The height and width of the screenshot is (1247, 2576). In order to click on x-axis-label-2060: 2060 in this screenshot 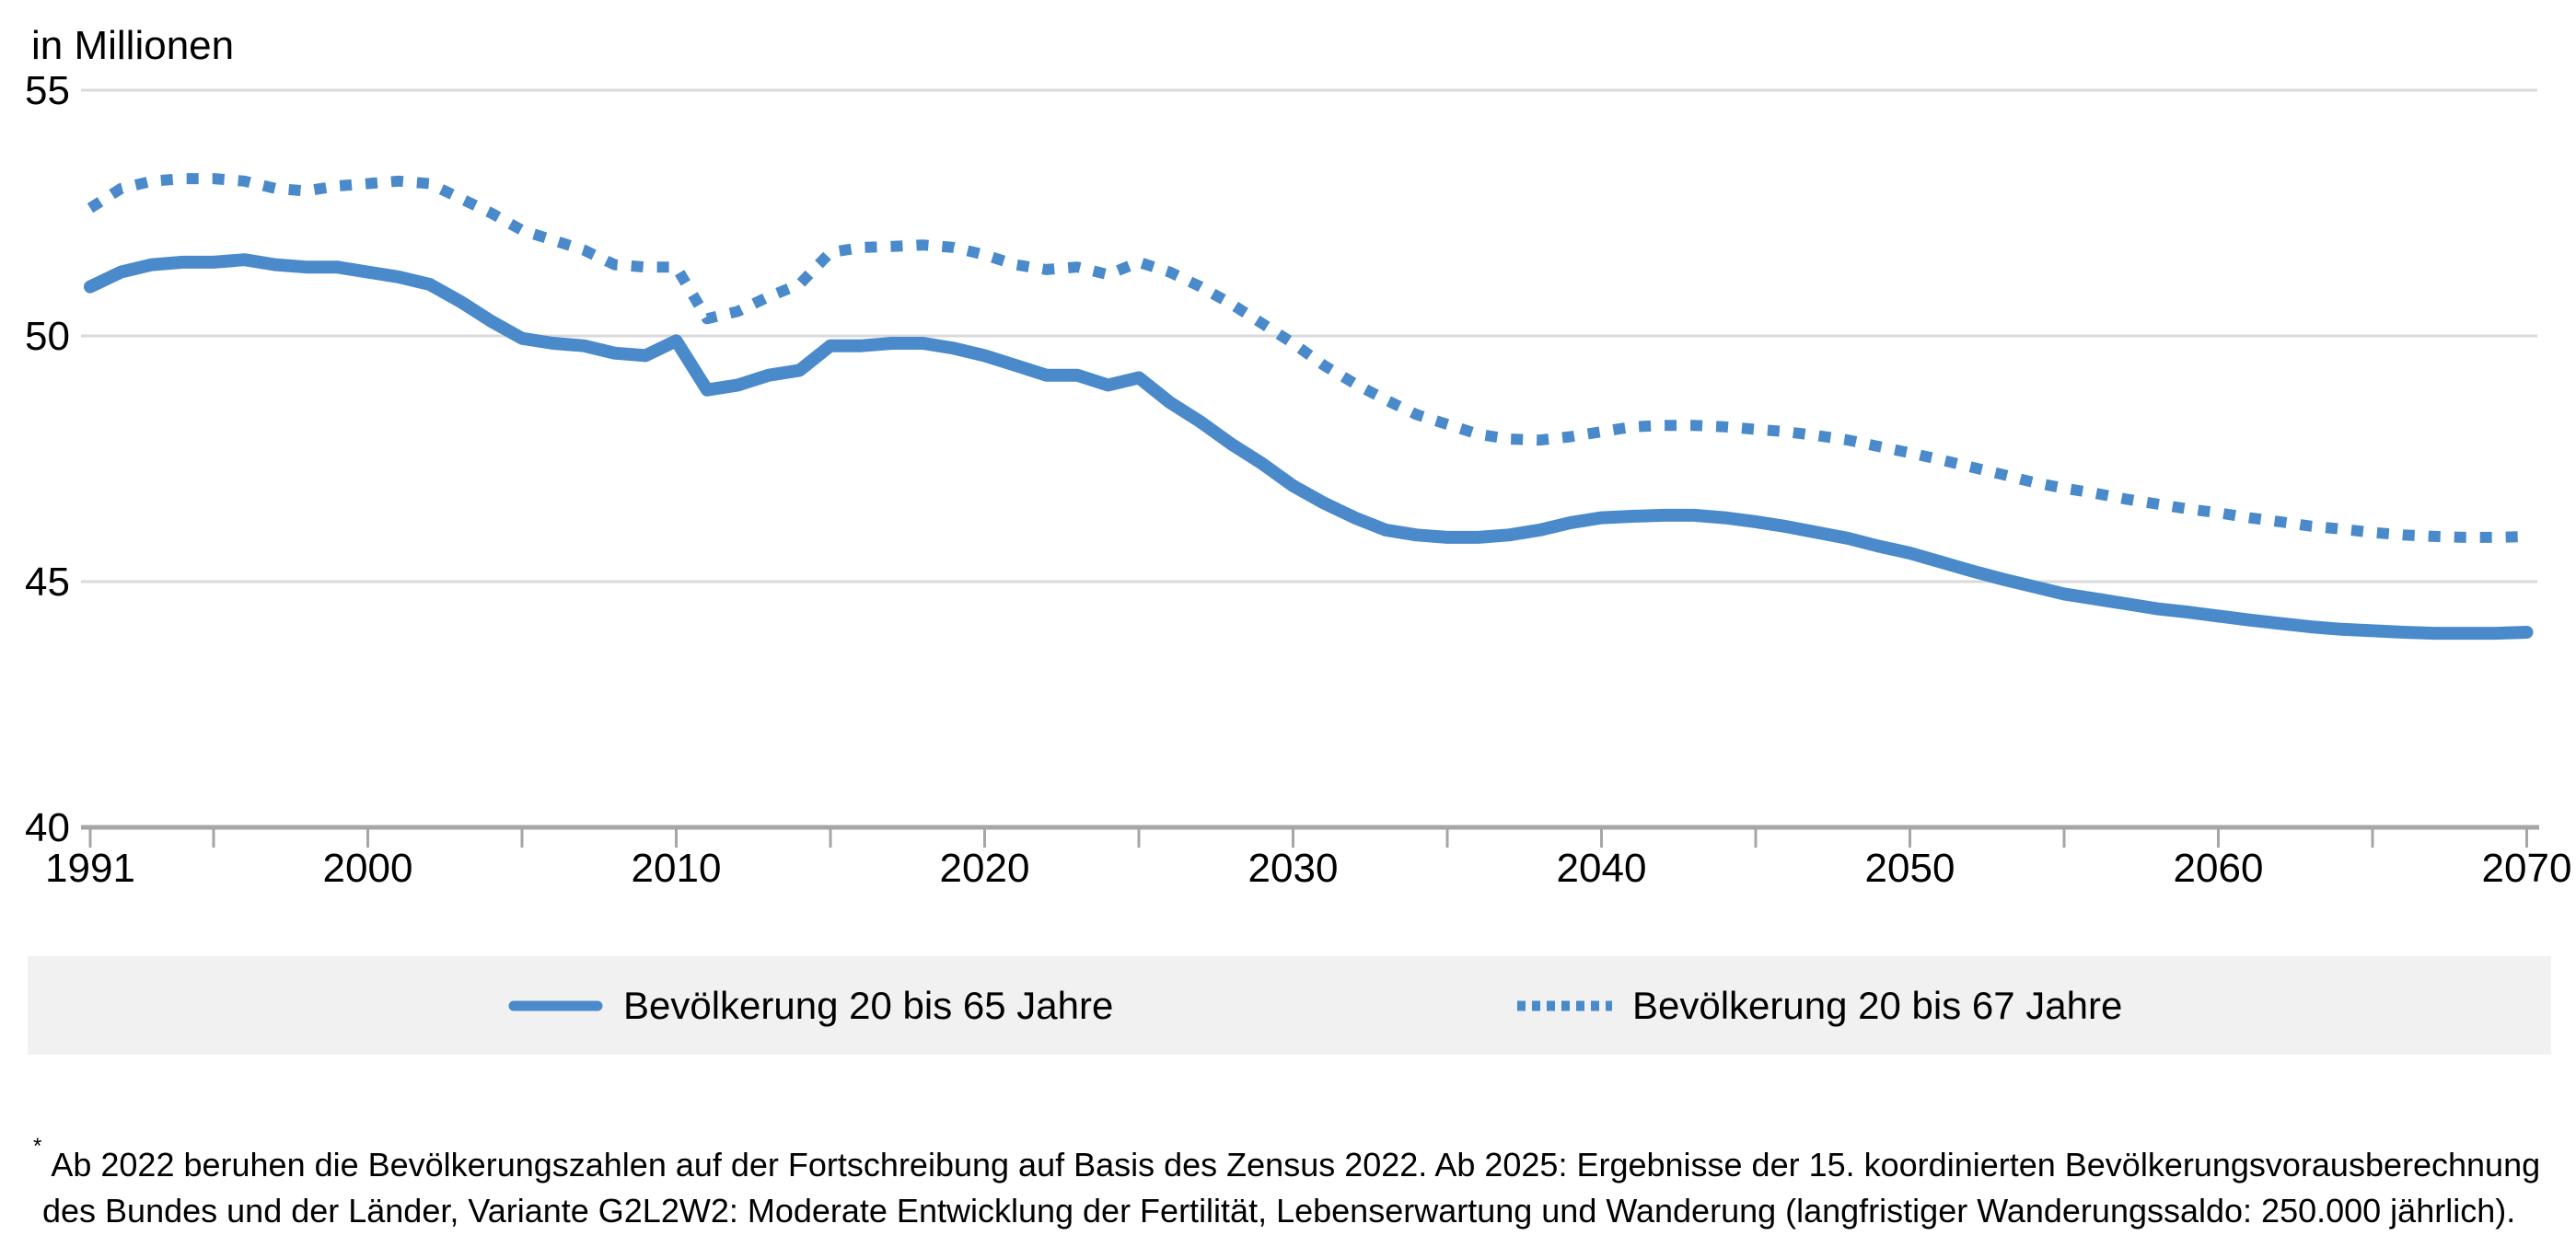, I will do `click(2219, 868)`.